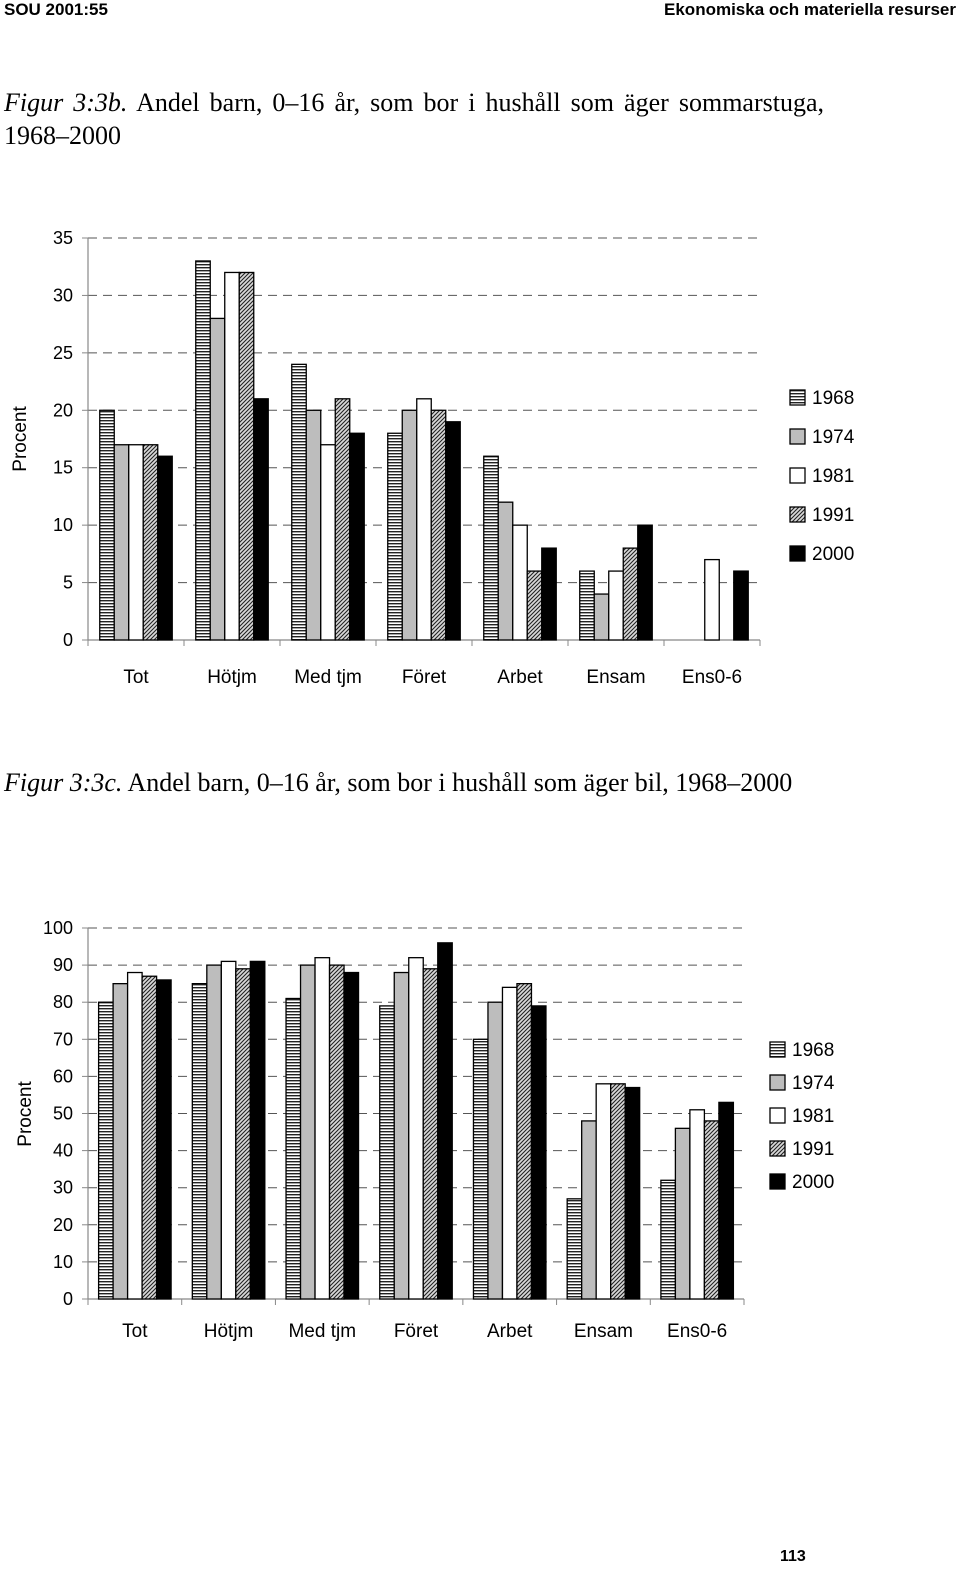 The width and height of the screenshot is (960, 1573). What do you see at coordinates (56, 9) in the screenshot?
I see `running-header-left: SOU 2001:55` at bounding box center [56, 9].